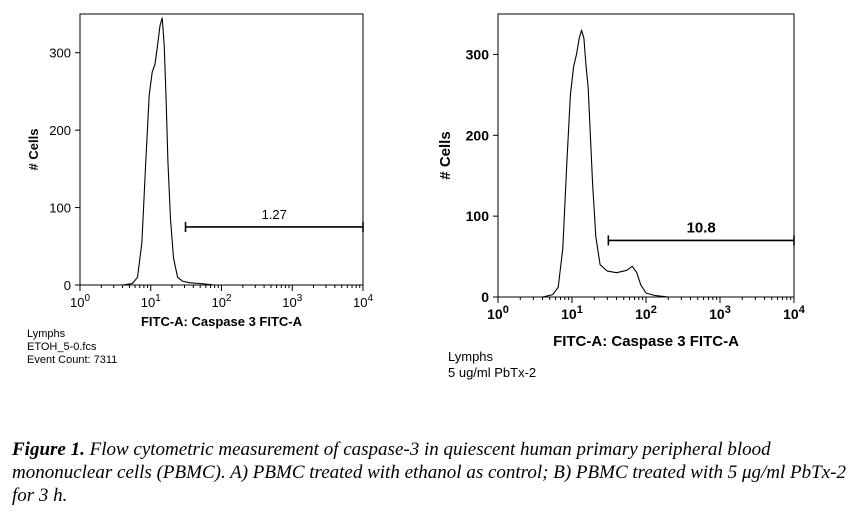 The width and height of the screenshot is (860, 524). Describe the element at coordinates (701, 227) in the screenshot. I see `gate-percent-label: 10.8` at that location.